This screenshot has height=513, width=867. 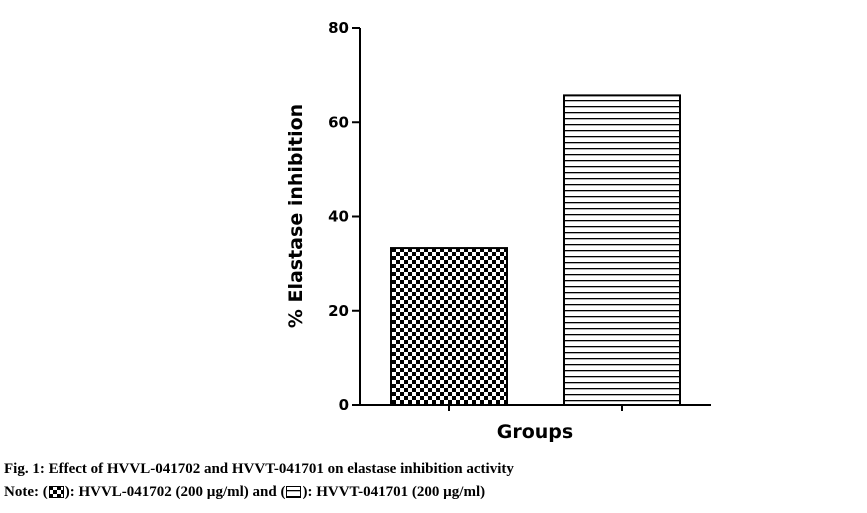 What do you see at coordinates (338, 217) in the screenshot?
I see `y-tick-label-40: 40` at bounding box center [338, 217].